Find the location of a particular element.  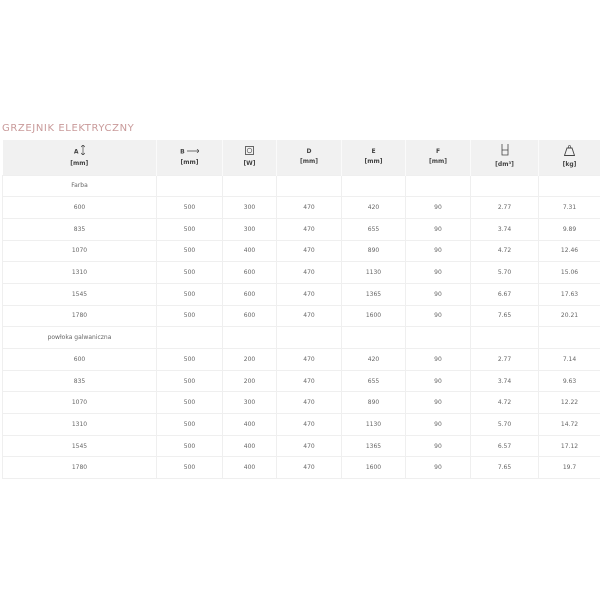

column-header: B [mm] is located at coordinates (189, 157).